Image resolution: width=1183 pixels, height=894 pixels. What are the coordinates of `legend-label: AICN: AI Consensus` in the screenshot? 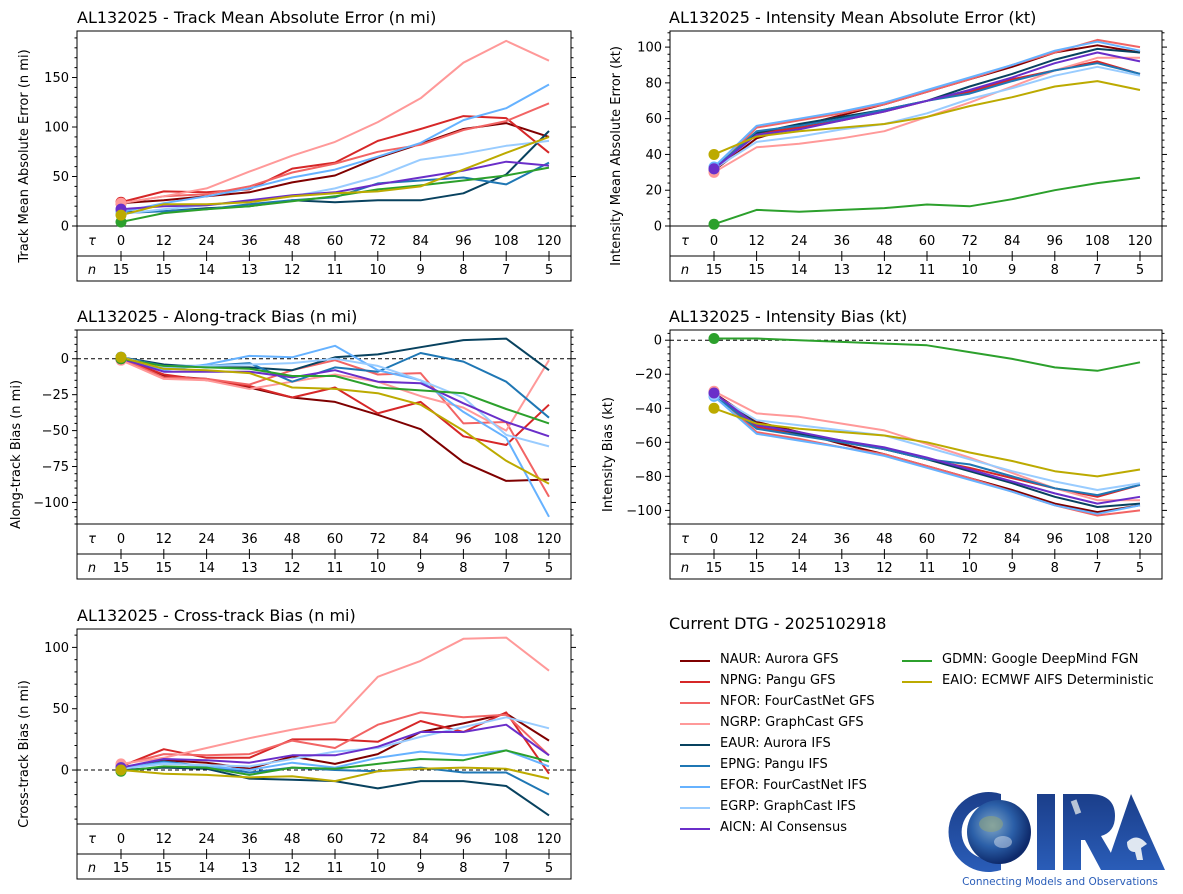 It's located at (783, 827).